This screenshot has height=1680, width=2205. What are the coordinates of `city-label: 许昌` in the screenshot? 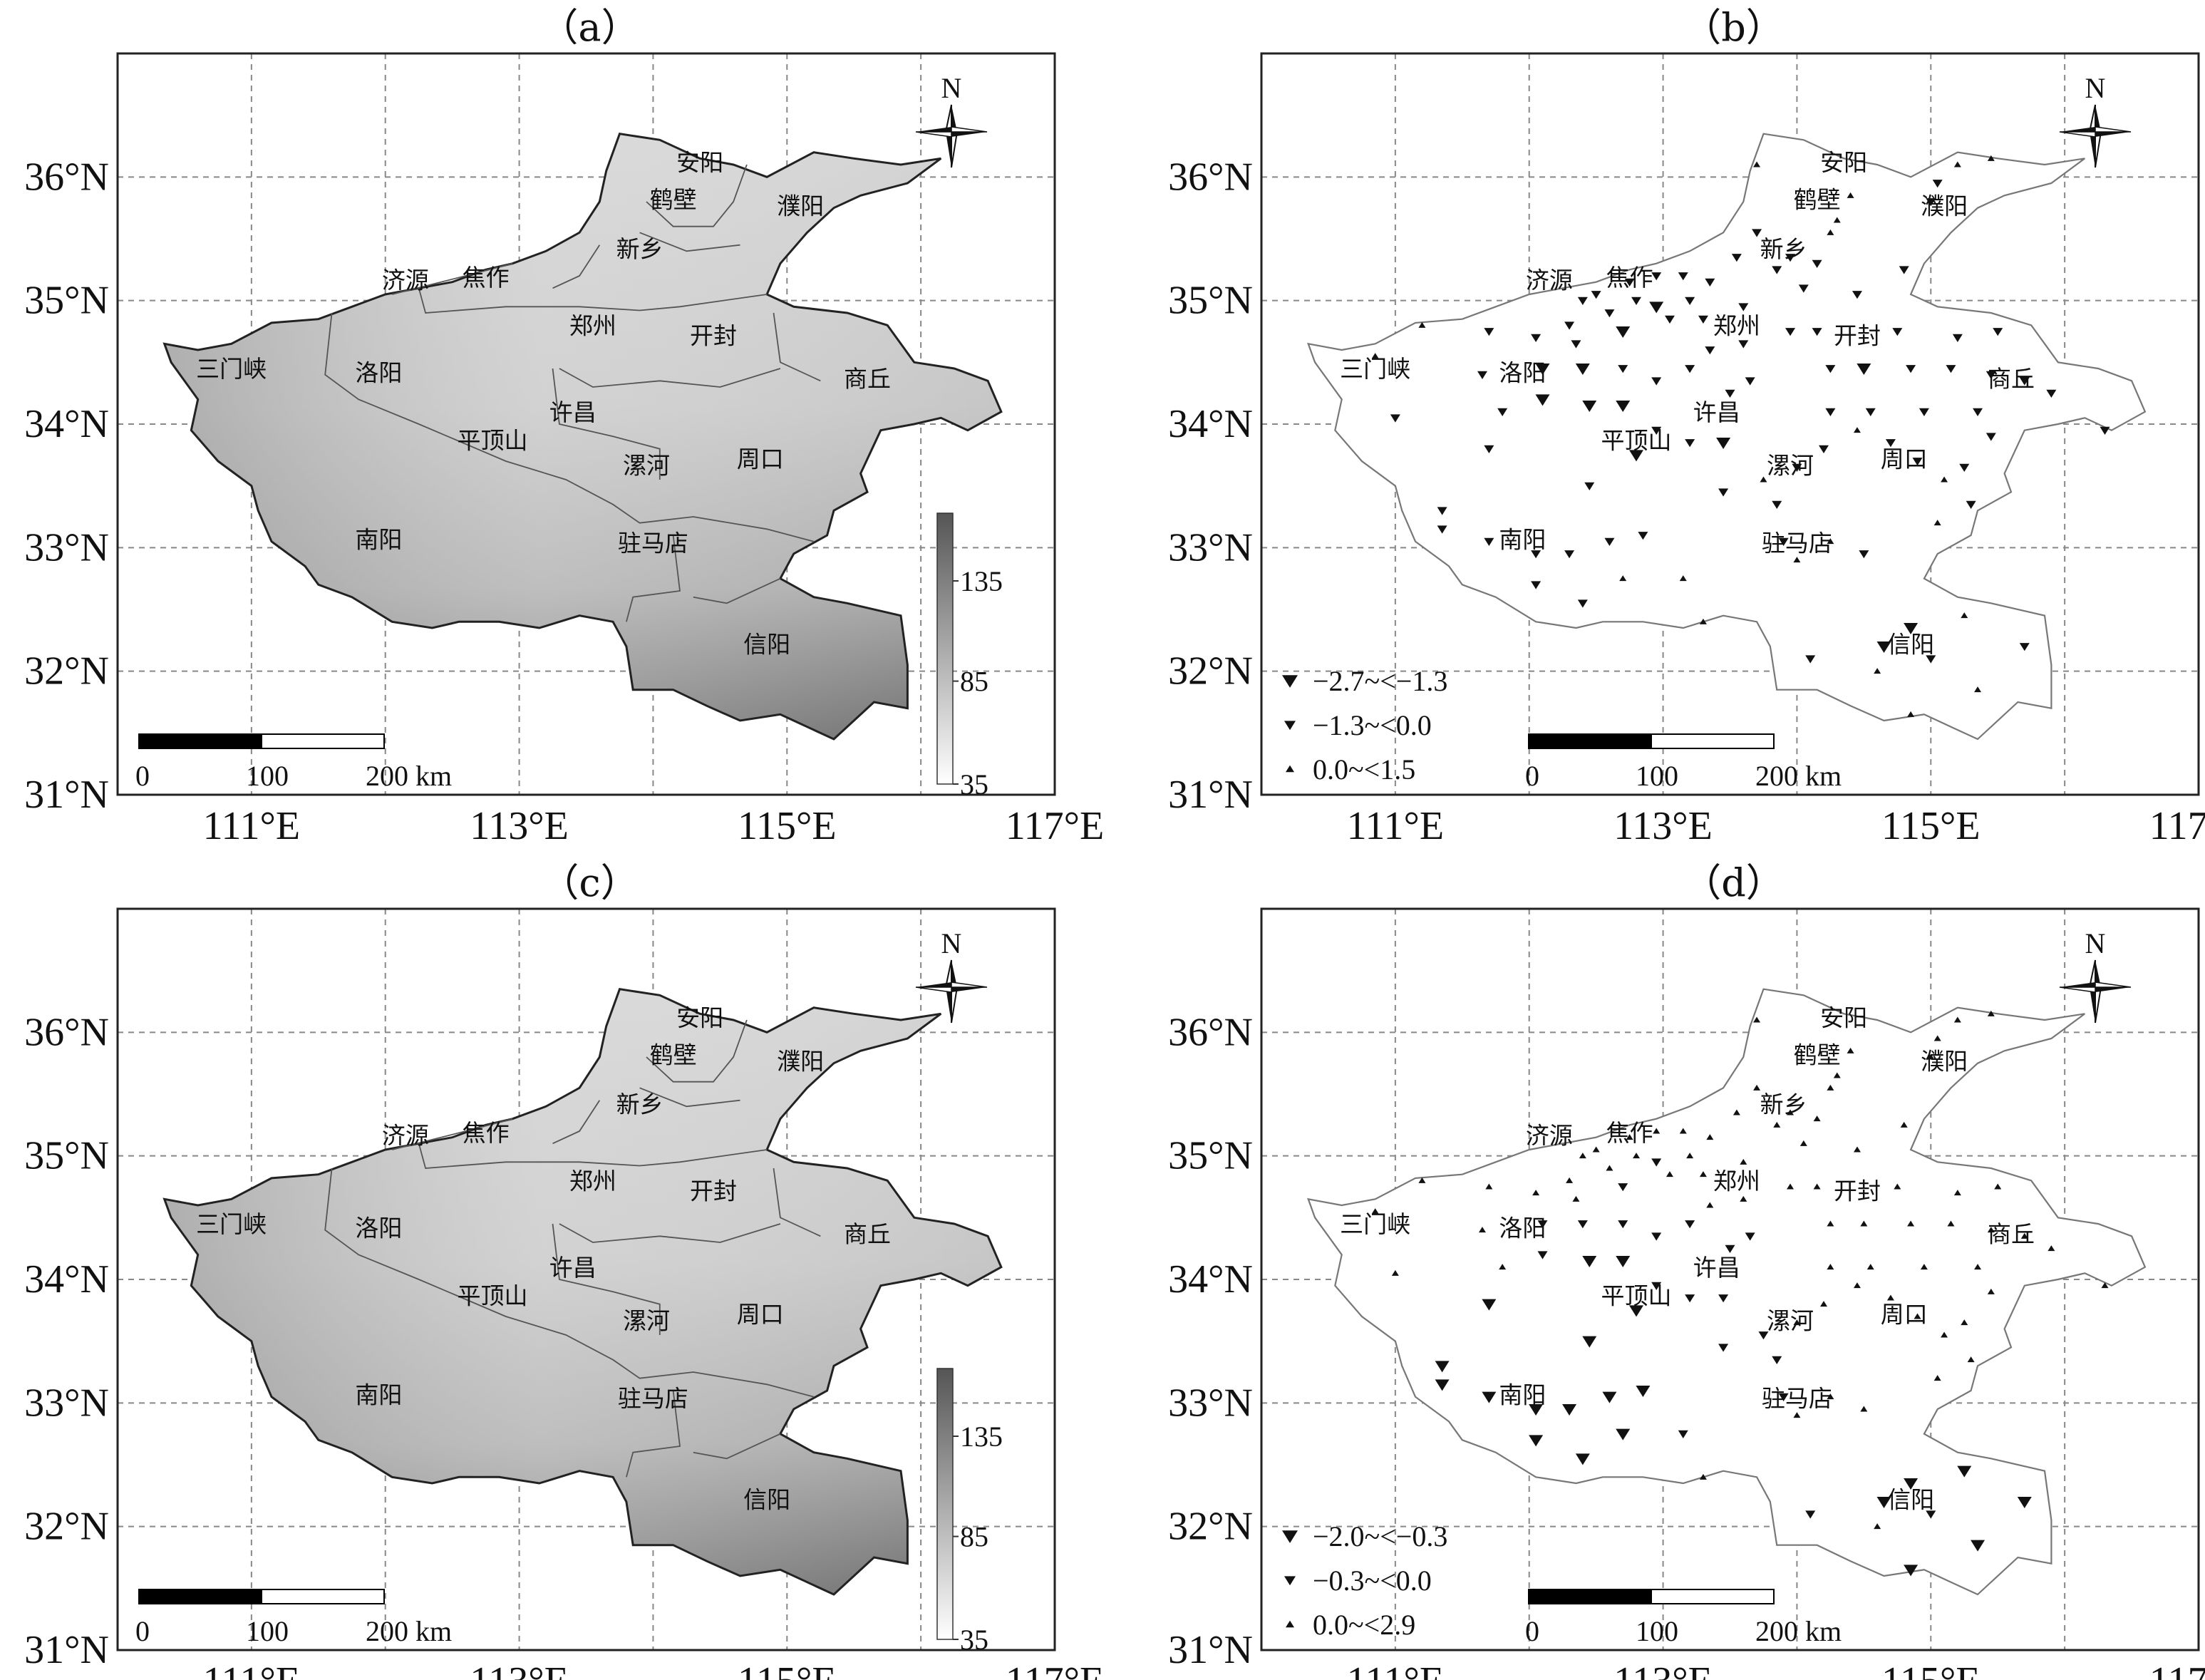 It's located at (1716, 412).